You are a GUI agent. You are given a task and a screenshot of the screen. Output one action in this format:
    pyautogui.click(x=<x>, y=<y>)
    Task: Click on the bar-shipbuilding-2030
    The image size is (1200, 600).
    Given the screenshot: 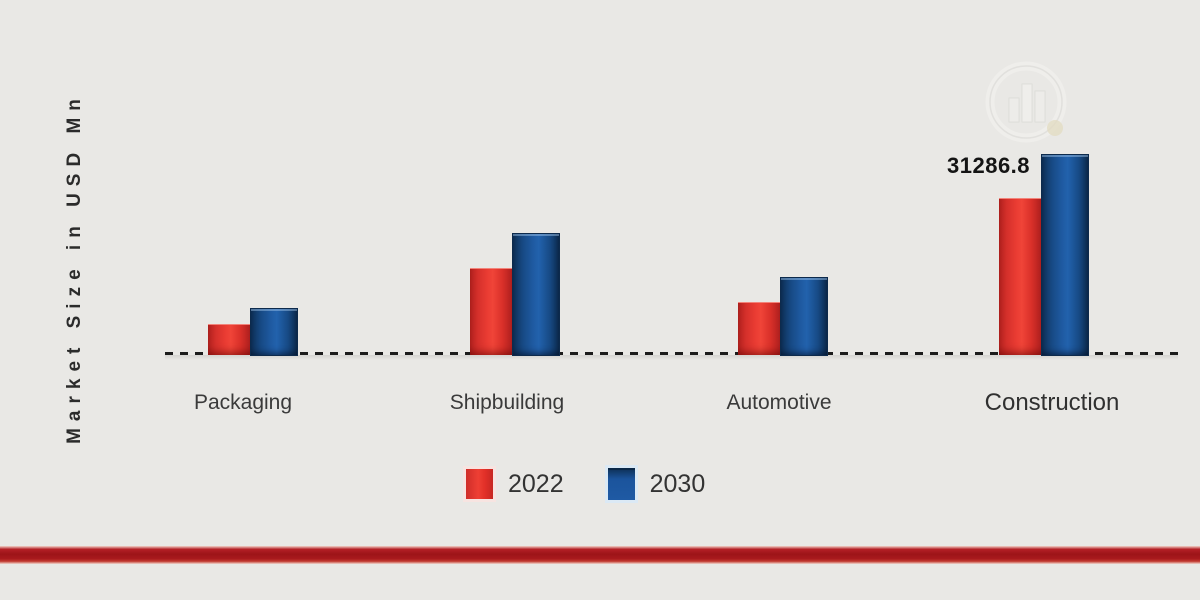 What is the action you would take?
    pyautogui.click(x=536, y=294)
    